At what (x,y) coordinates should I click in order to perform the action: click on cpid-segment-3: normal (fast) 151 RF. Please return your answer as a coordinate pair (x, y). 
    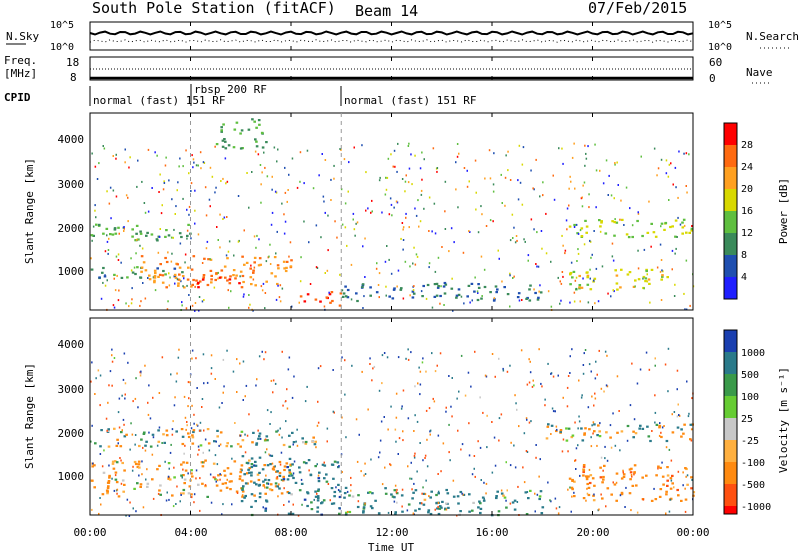
    Looking at the image, I should click on (410, 100).